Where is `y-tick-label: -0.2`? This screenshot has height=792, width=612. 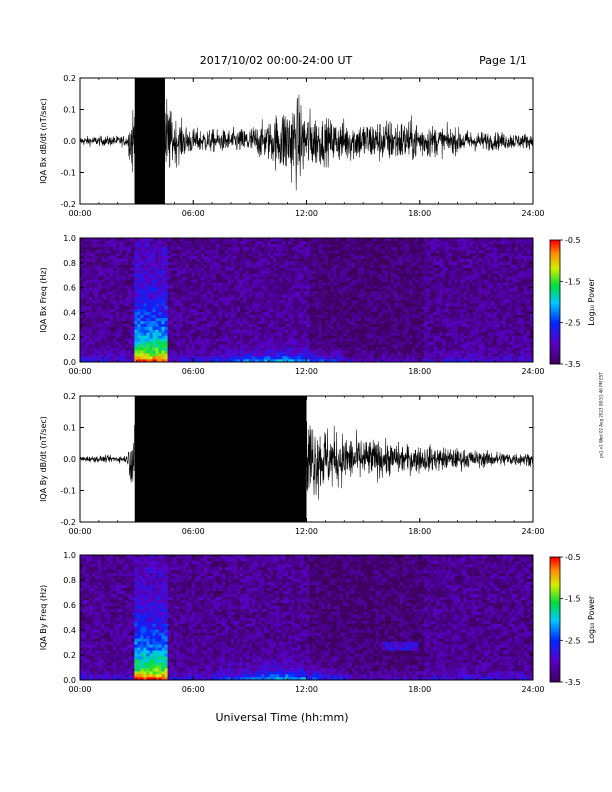 y-tick-label: -0.2 is located at coordinates (68, 522).